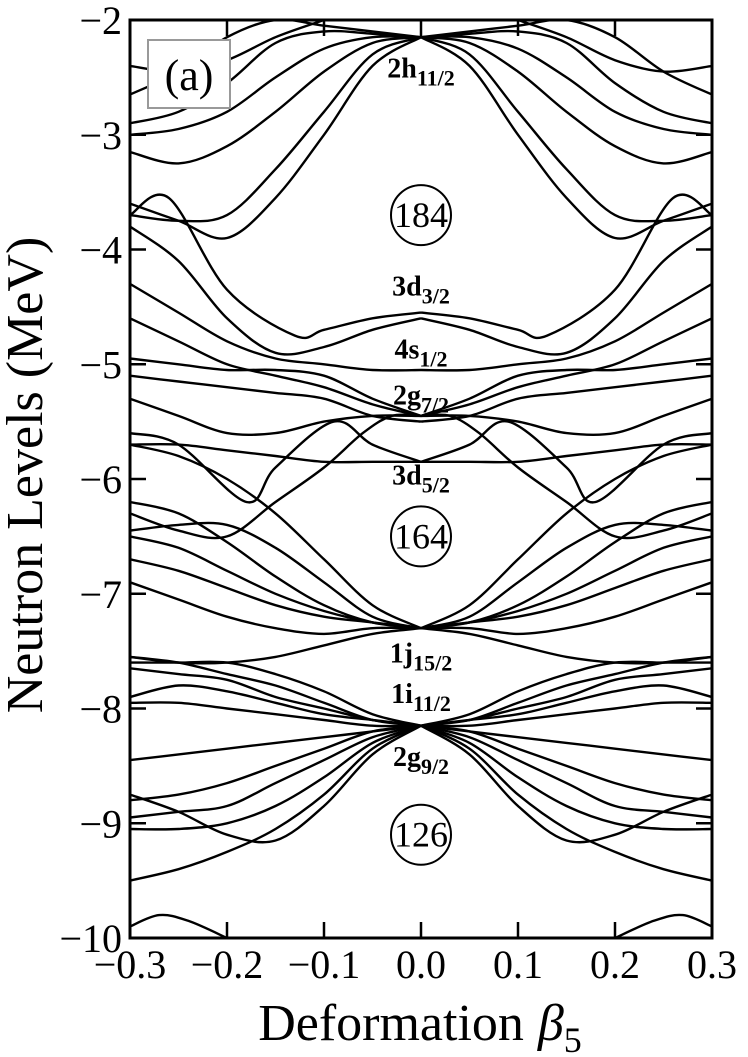 The height and width of the screenshot is (1057, 748). I want to click on level-curve-24-left, so click(276, 693).